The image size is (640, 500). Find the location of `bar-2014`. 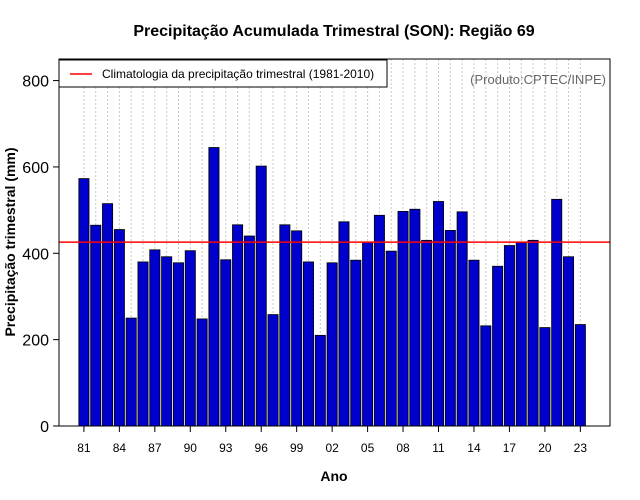

bar-2014 is located at coordinates (474, 343).